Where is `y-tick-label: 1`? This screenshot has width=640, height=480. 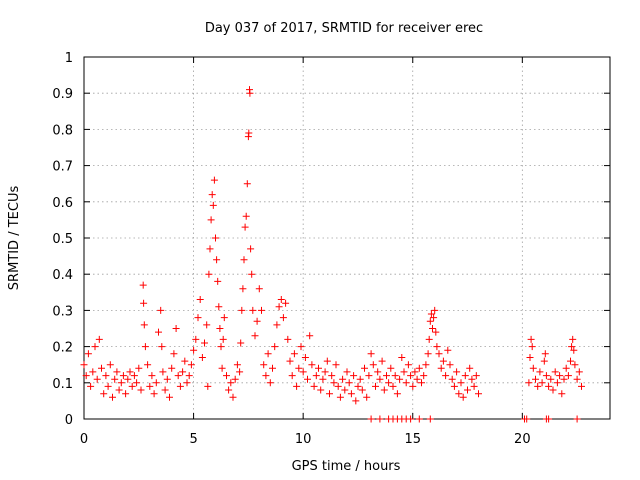 y-tick-label: 1 is located at coordinates (69, 58).